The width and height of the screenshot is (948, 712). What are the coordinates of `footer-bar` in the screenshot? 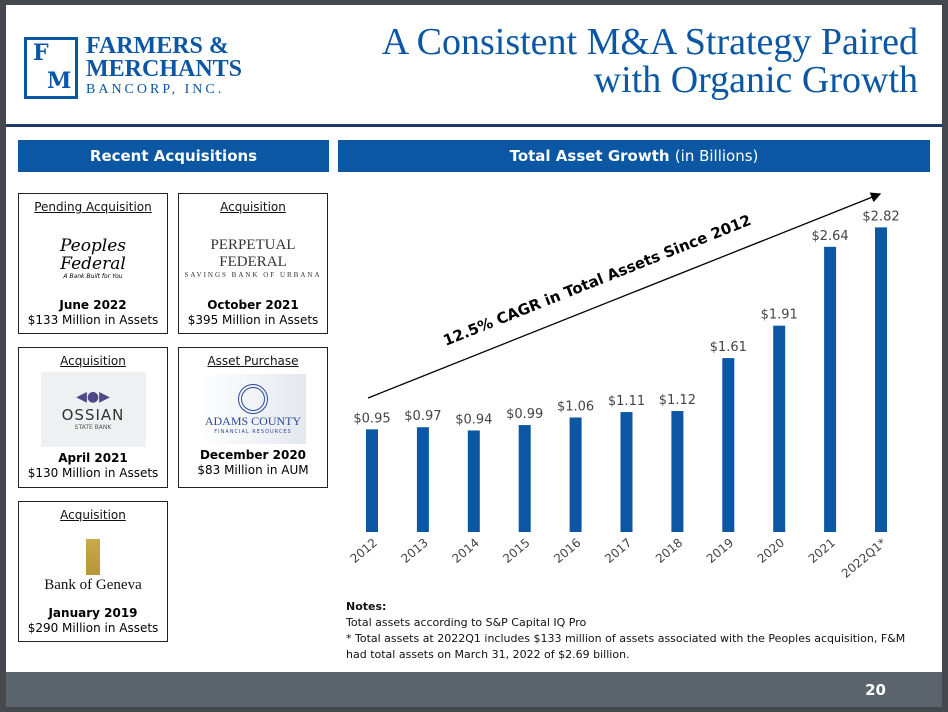 It's located at (474, 689).